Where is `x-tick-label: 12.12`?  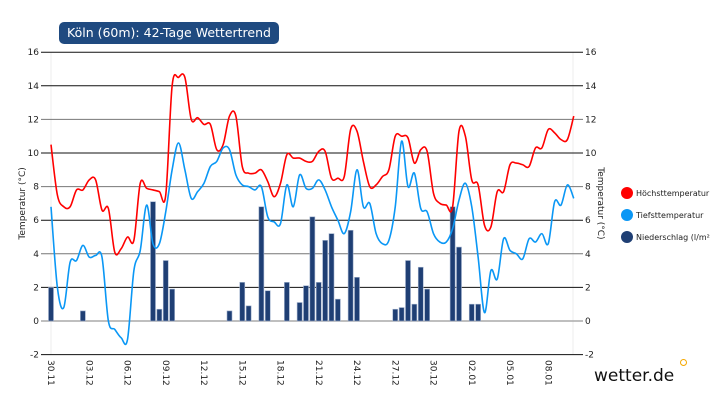
x-tick-label: 12.12 is located at coordinates (203, 373).